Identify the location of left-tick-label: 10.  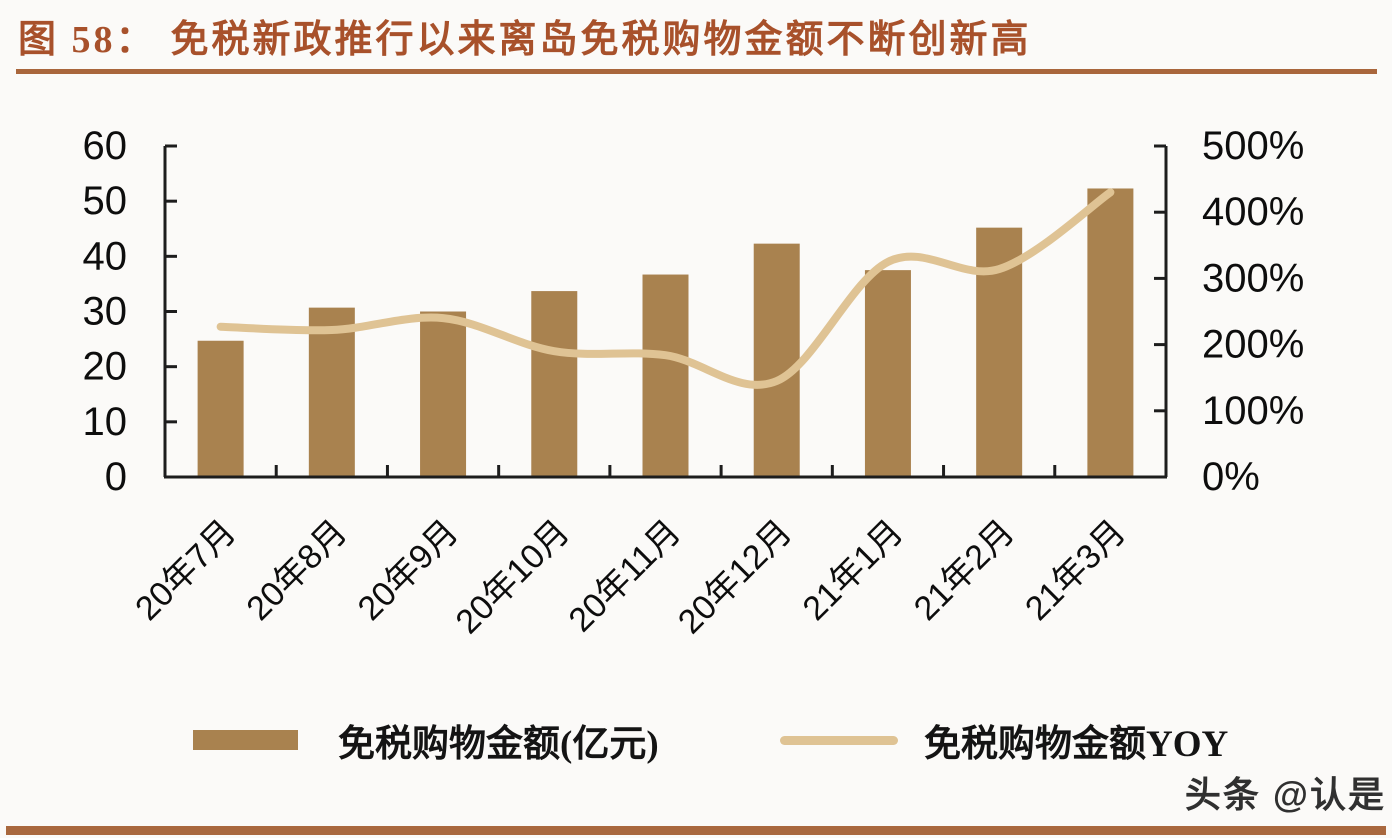
(105, 422).